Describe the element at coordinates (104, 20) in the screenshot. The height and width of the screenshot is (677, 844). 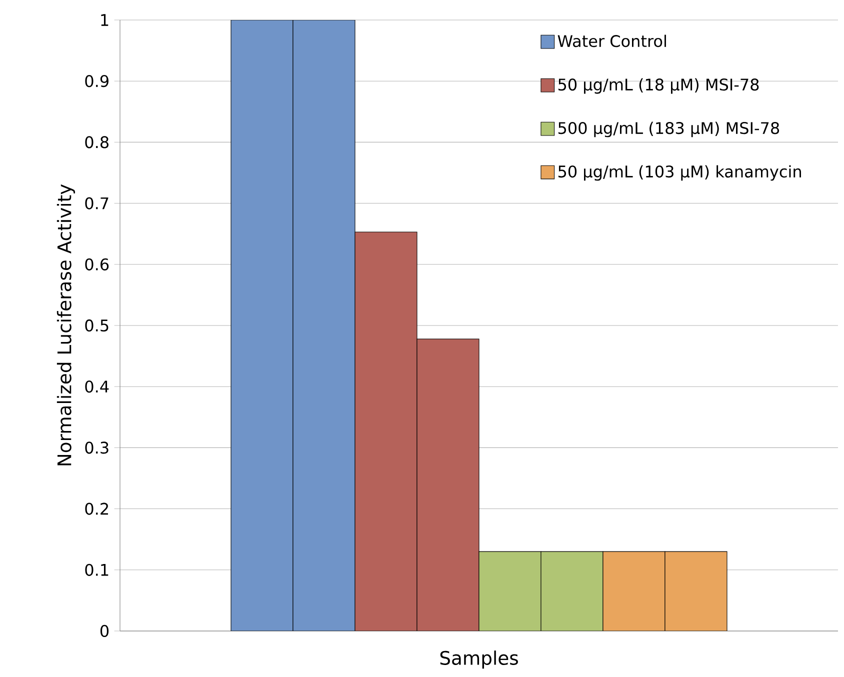
I see `y-tick-label: 1` at that location.